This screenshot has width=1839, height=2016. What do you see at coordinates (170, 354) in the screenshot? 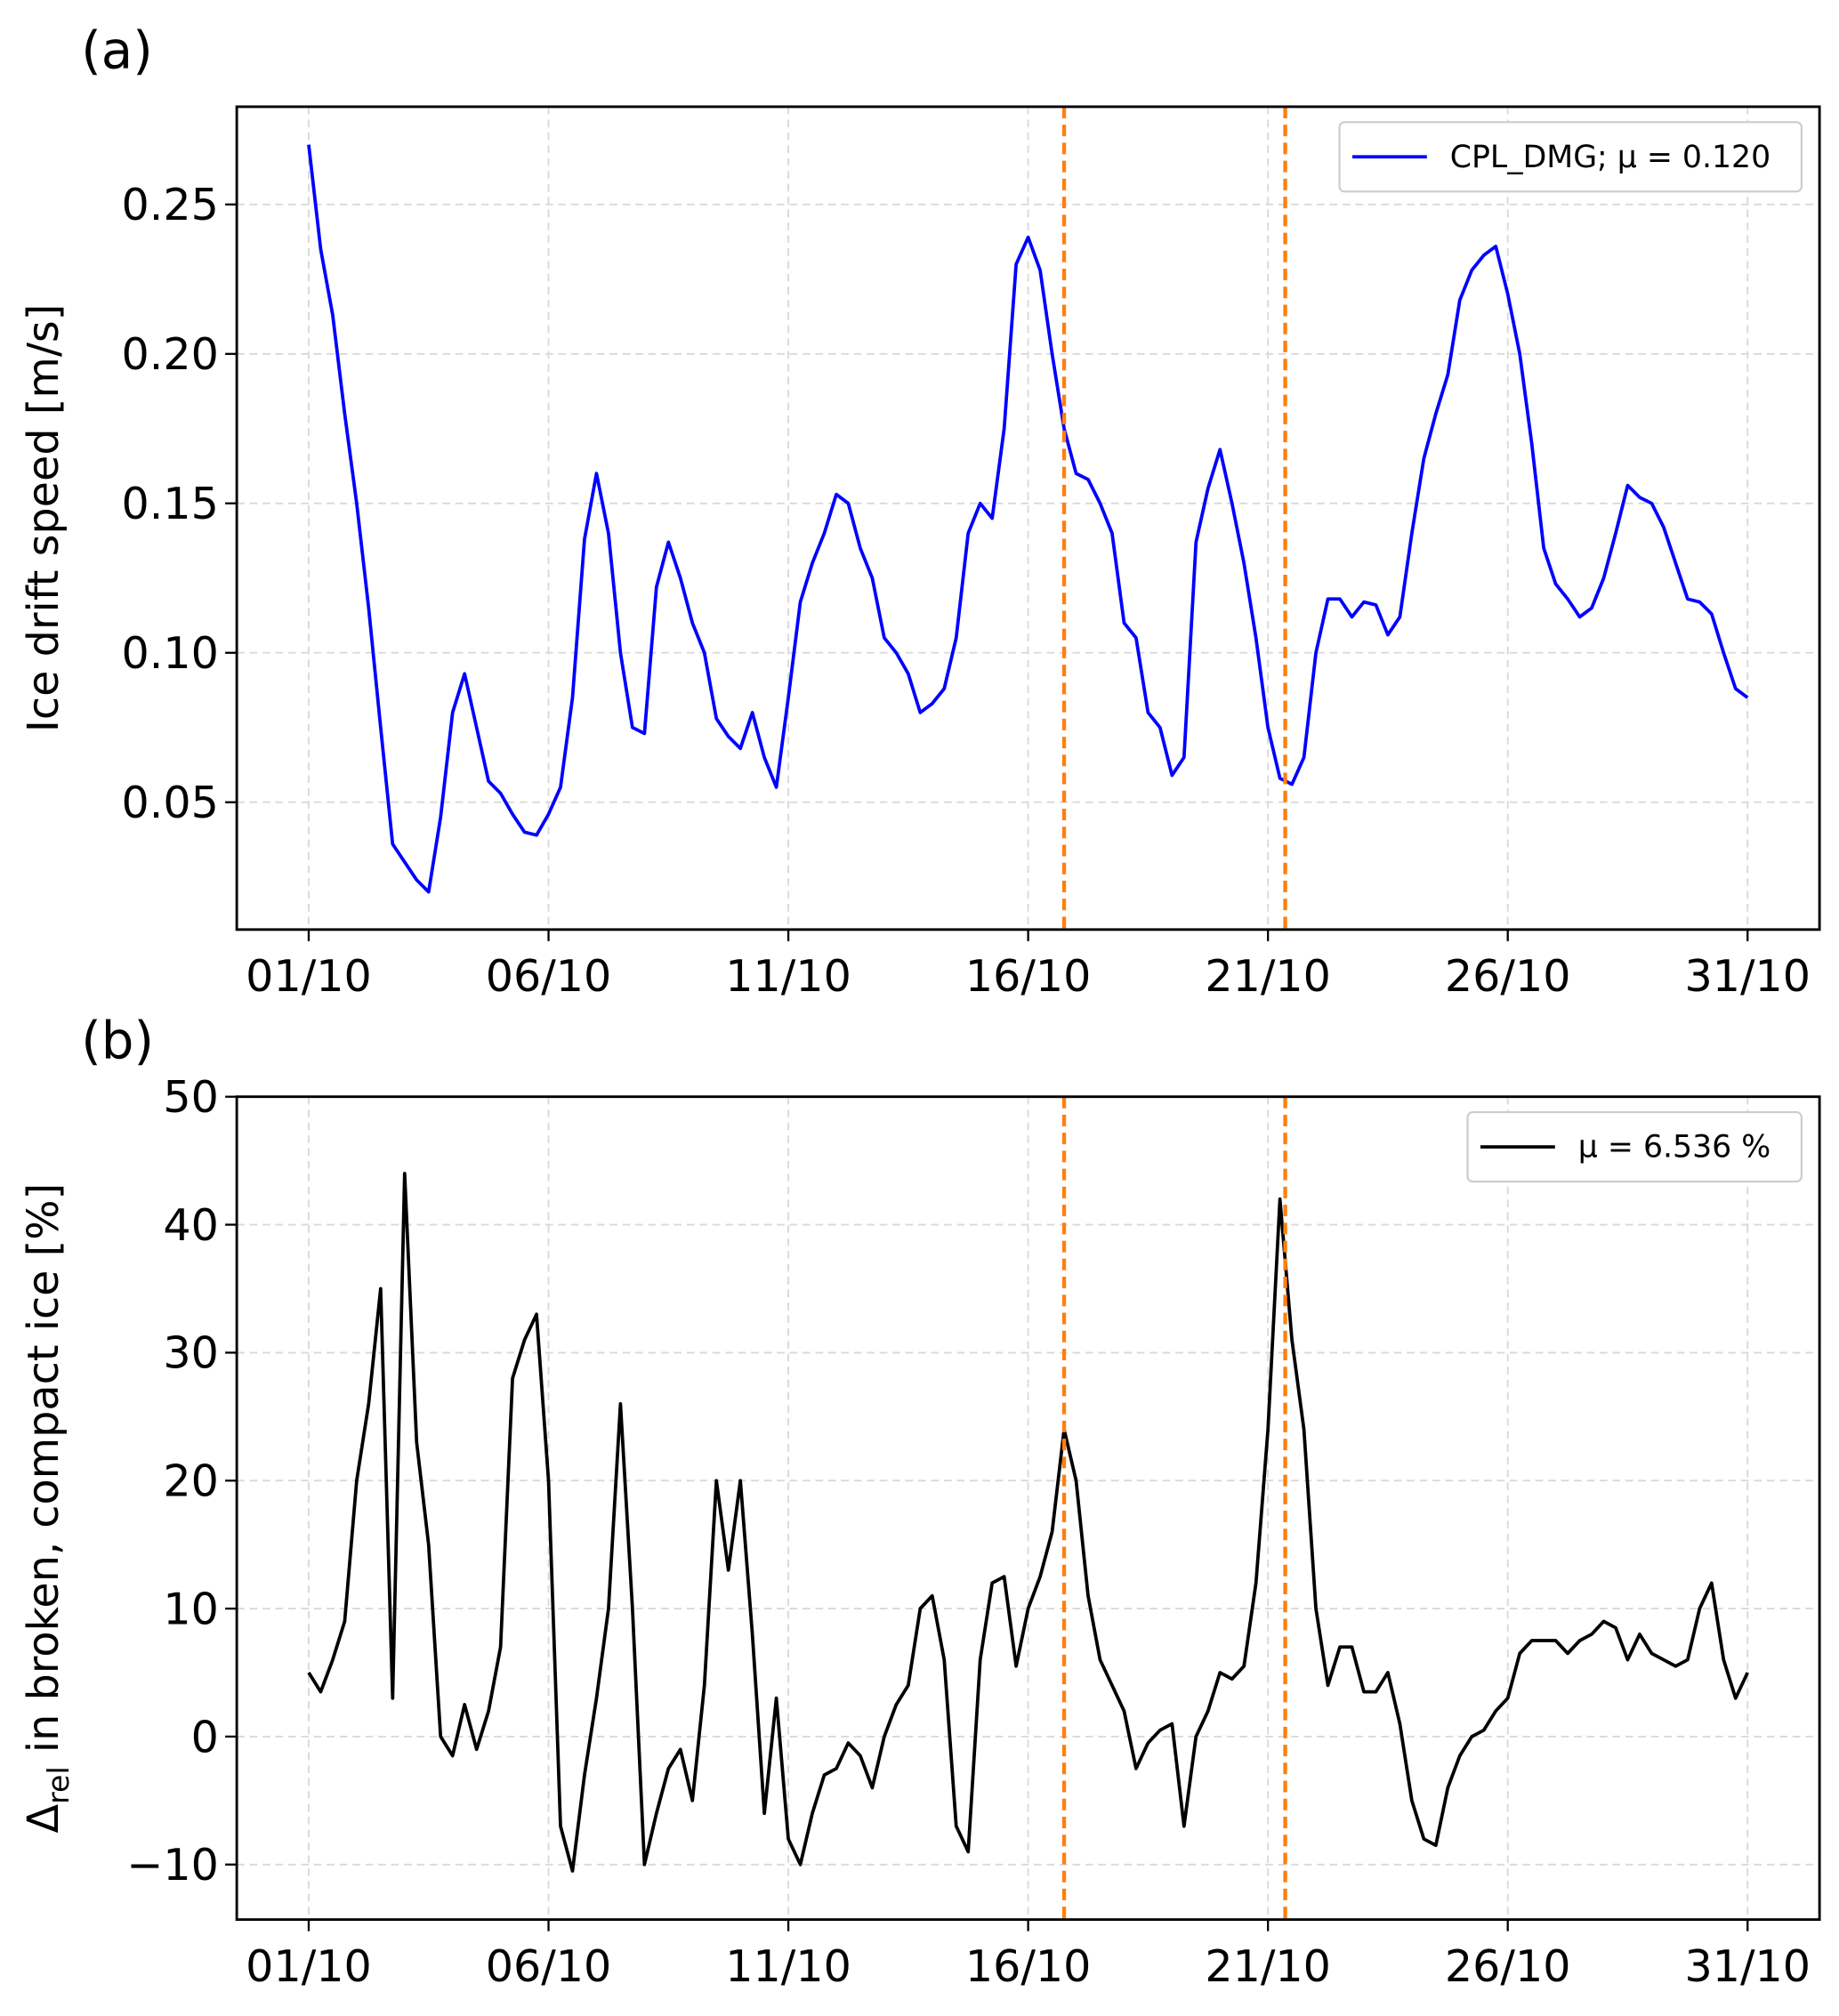
I see `y-tick-label: 0.20` at bounding box center [170, 354].